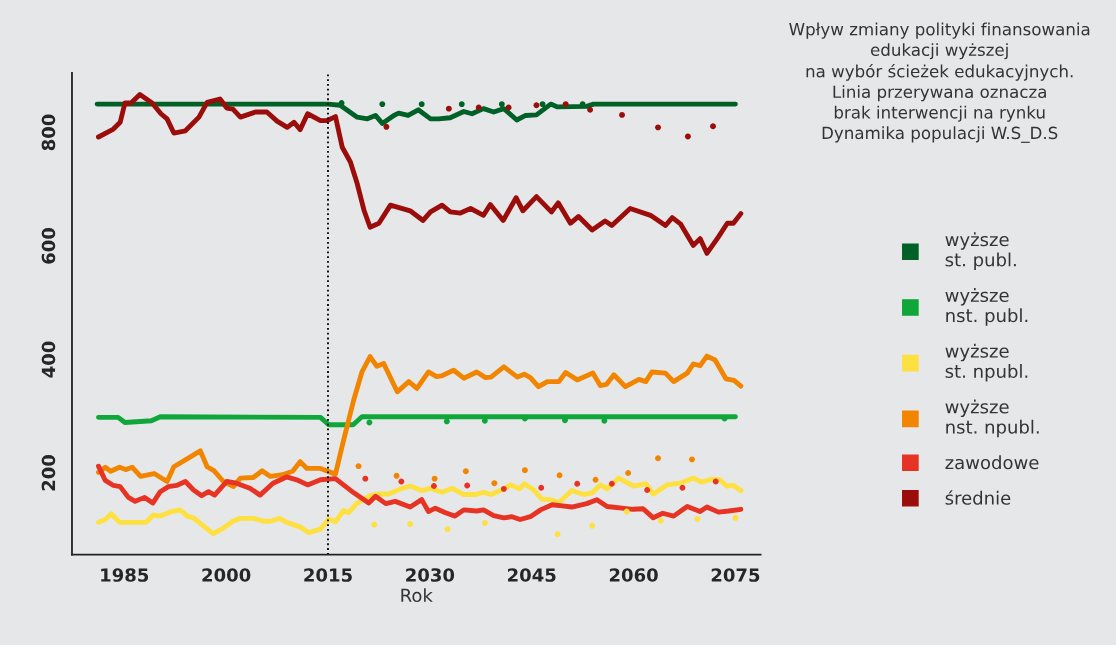  I want to click on legend-label: wyższe nst. npubl., so click(992, 418).